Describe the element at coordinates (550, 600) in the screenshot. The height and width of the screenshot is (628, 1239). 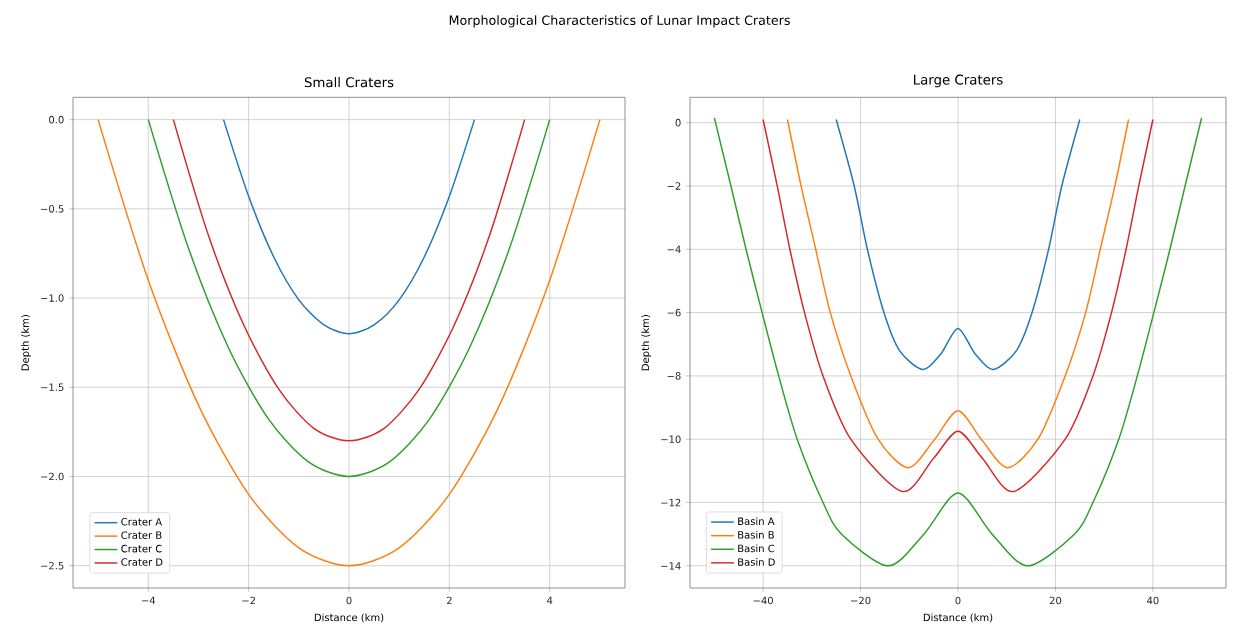
I see `x-tick-label: 4` at that location.